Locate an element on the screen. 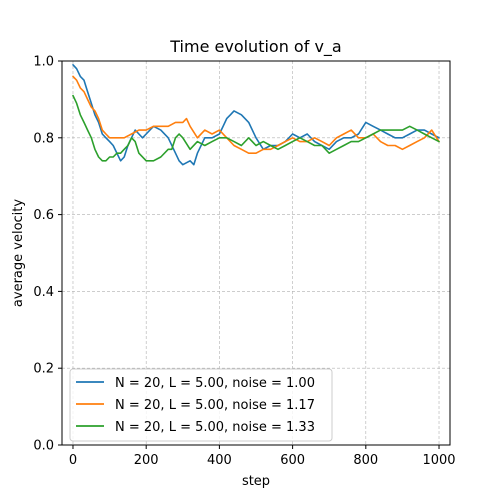 This screenshot has height=500, width=500. x-axis-ticks: 0 200 400 600 800 1000 is located at coordinates (262, 456).